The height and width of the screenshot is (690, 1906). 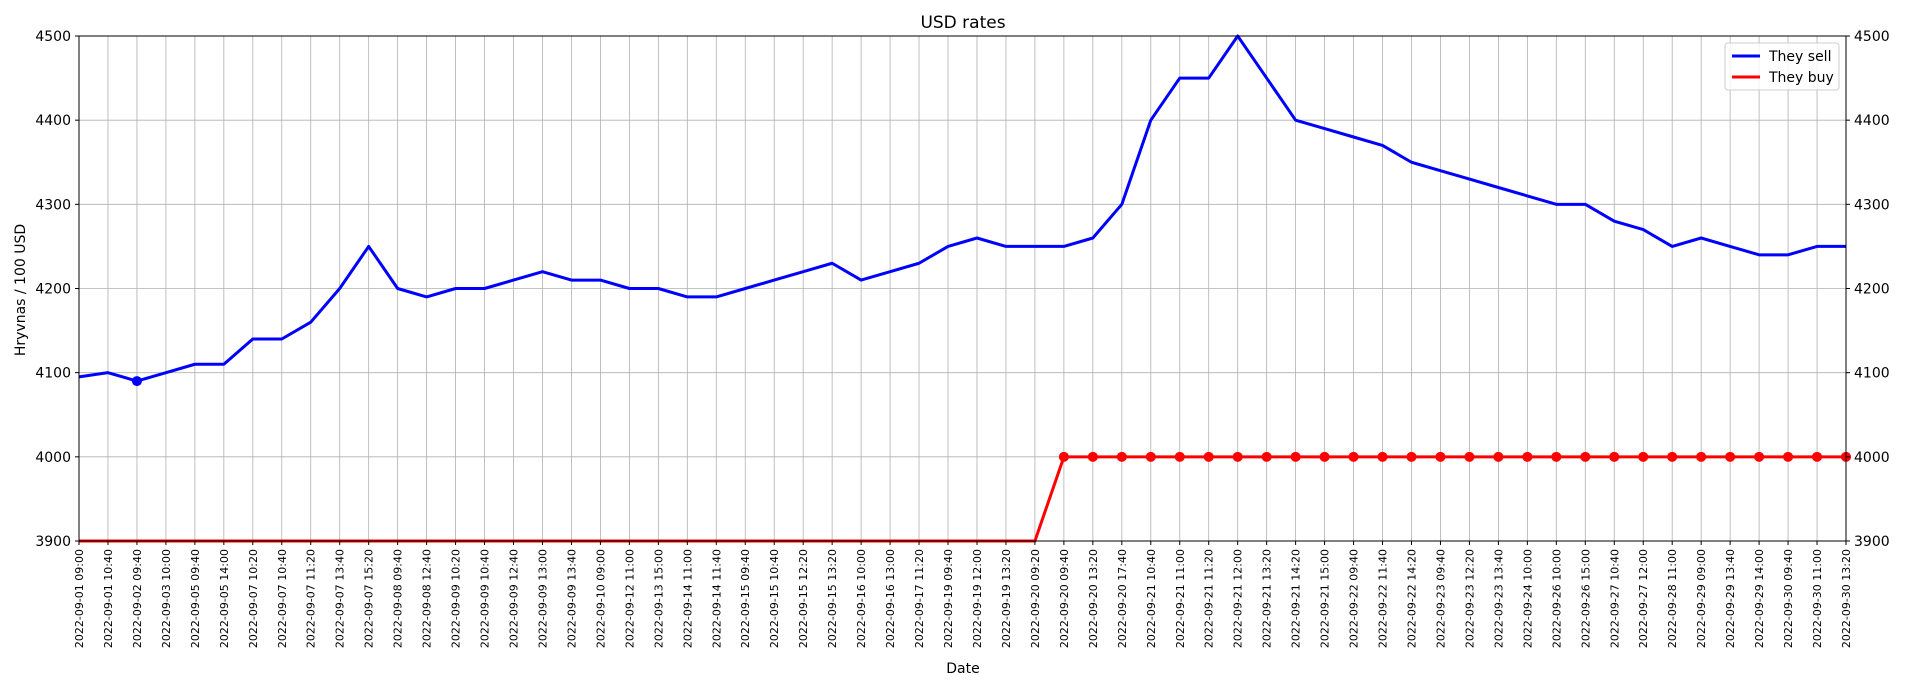 What do you see at coordinates (21, 290) in the screenshot?
I see `y-axis-title: Hryvnas / 100 USD` at bounding box center [21, 290].